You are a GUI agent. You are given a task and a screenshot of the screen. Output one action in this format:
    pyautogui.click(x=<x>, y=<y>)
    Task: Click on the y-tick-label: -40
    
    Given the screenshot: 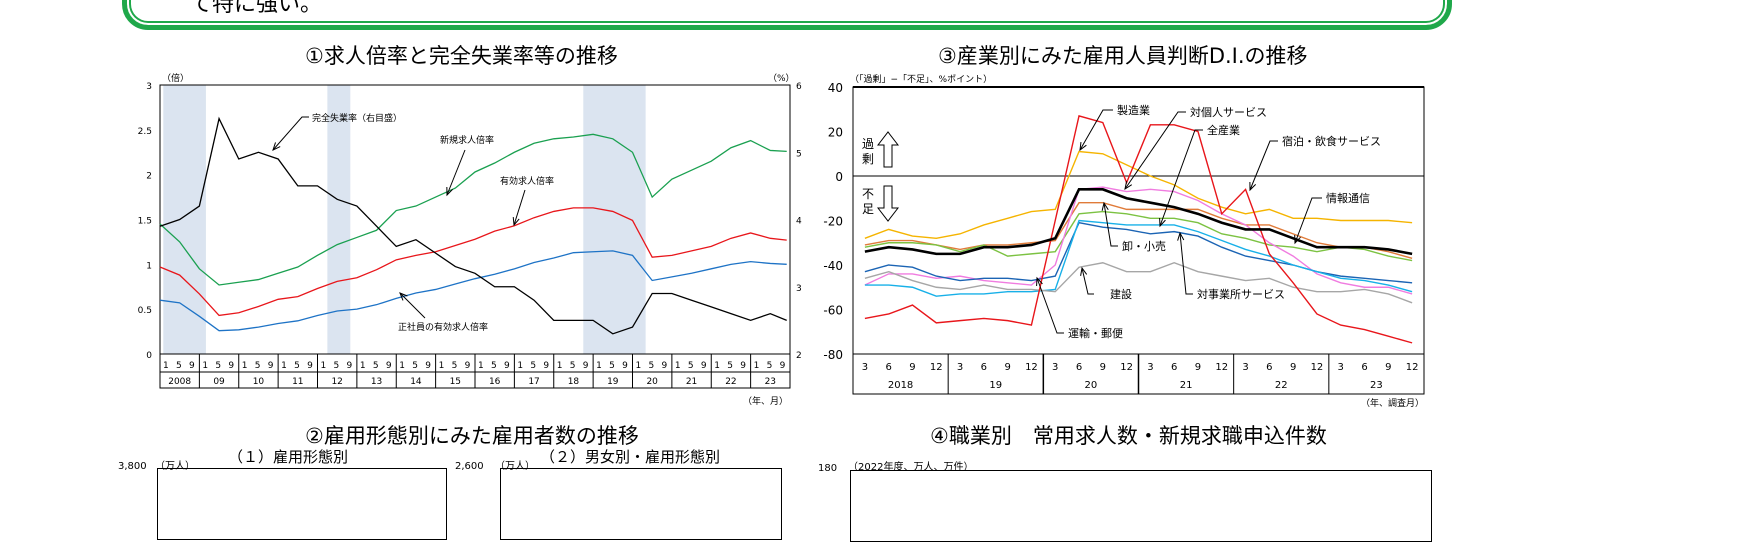 What is the action you would take?
    pyautogui.click(x=833, y=266)
    